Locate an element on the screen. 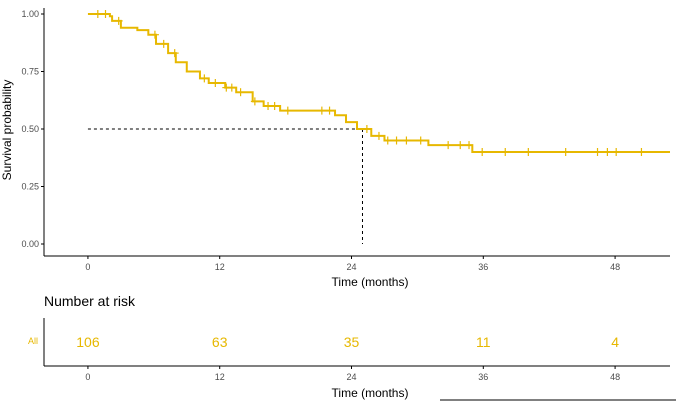  median-survival-lines is located at coordinates (225, 186).